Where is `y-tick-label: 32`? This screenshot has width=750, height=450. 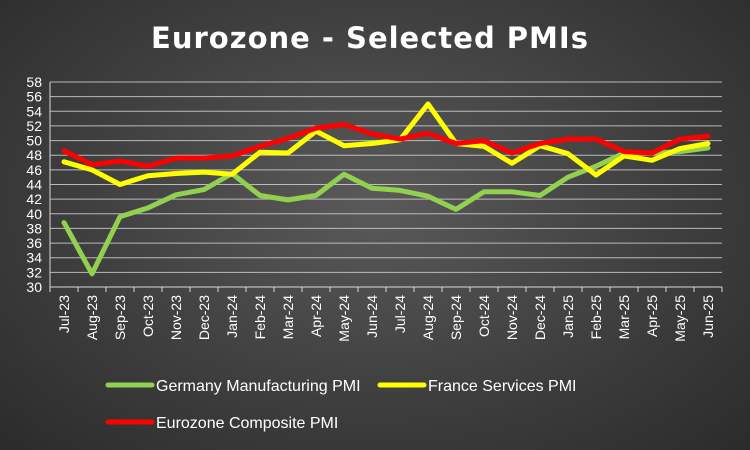
y-tick-label: 32 is located at coordinates (34, 272).